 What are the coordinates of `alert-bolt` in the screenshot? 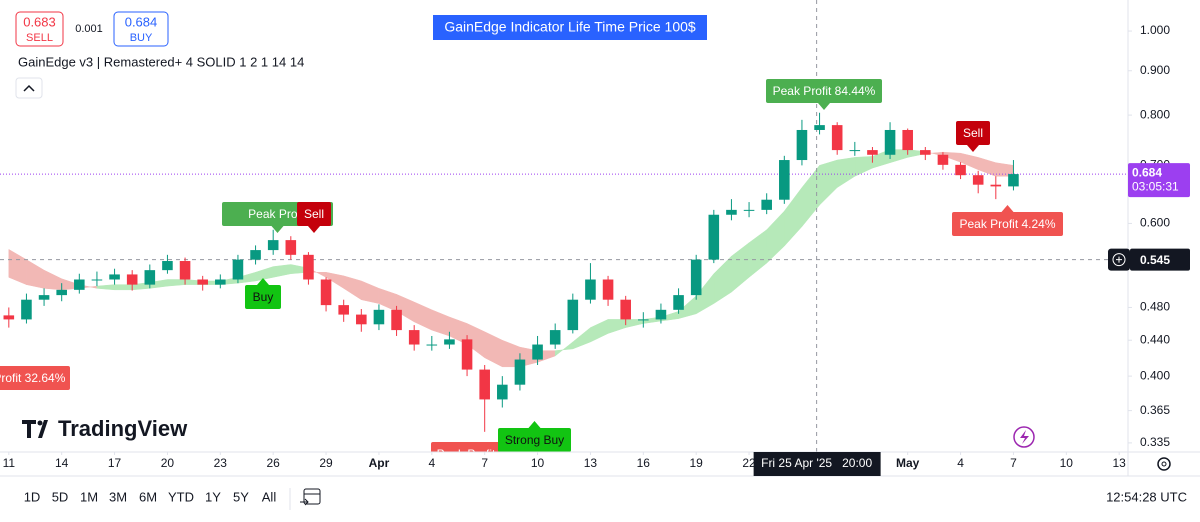 It's located at (1024, 437).